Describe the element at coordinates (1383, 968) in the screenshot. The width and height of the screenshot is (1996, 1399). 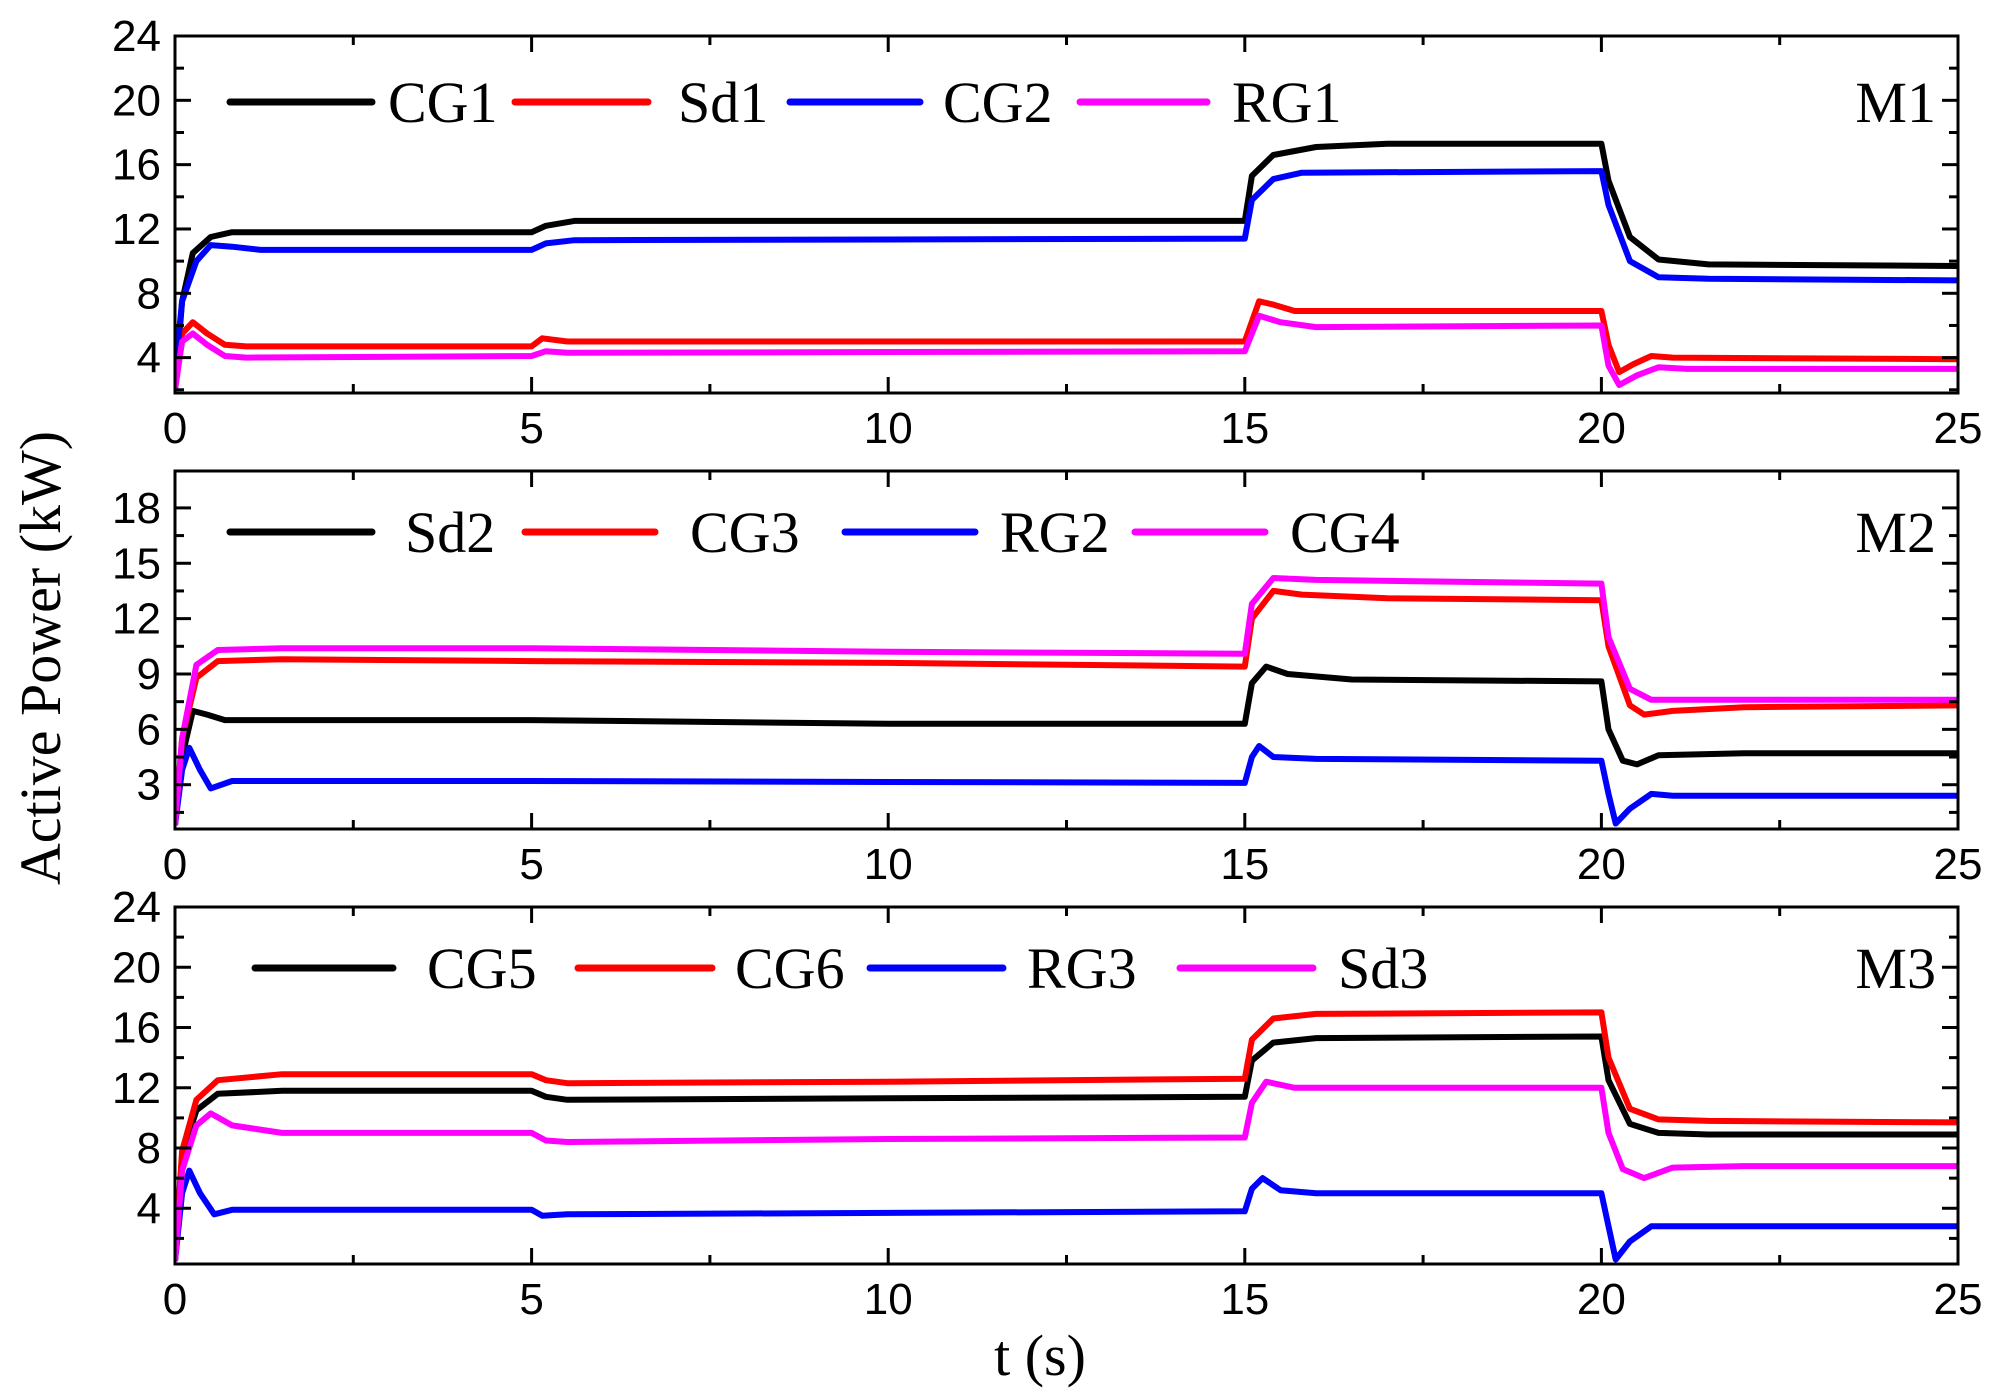
I see `legend-label-sd3: Sd3` at that location.